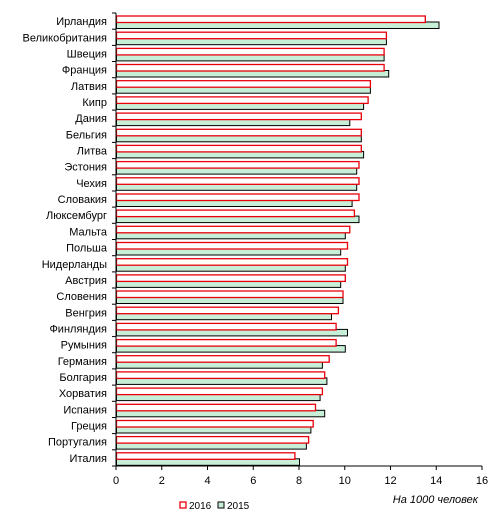 The width and height of the screenshot is (503, 525). Describe the element at coordinates (92, 152) in the screenshot. I see `category-label: Литва` at that location.